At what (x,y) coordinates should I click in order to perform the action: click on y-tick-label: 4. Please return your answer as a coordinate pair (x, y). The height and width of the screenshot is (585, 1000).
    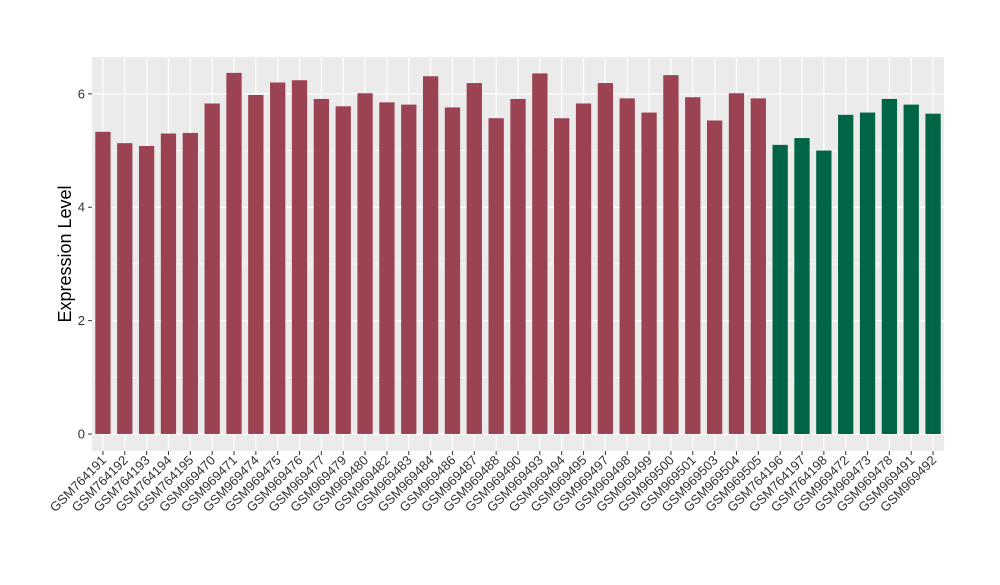
    Looking at the image, I should click on (81, 207).